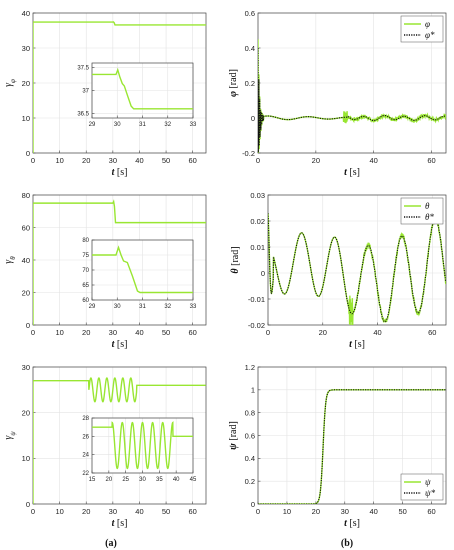 Image resolution: width=454 pixels, height=550 pixels. I want to click on inset-gamma-psi: 15 20 25 30 35 40 45 22 24 26 28, so click(139, 449).